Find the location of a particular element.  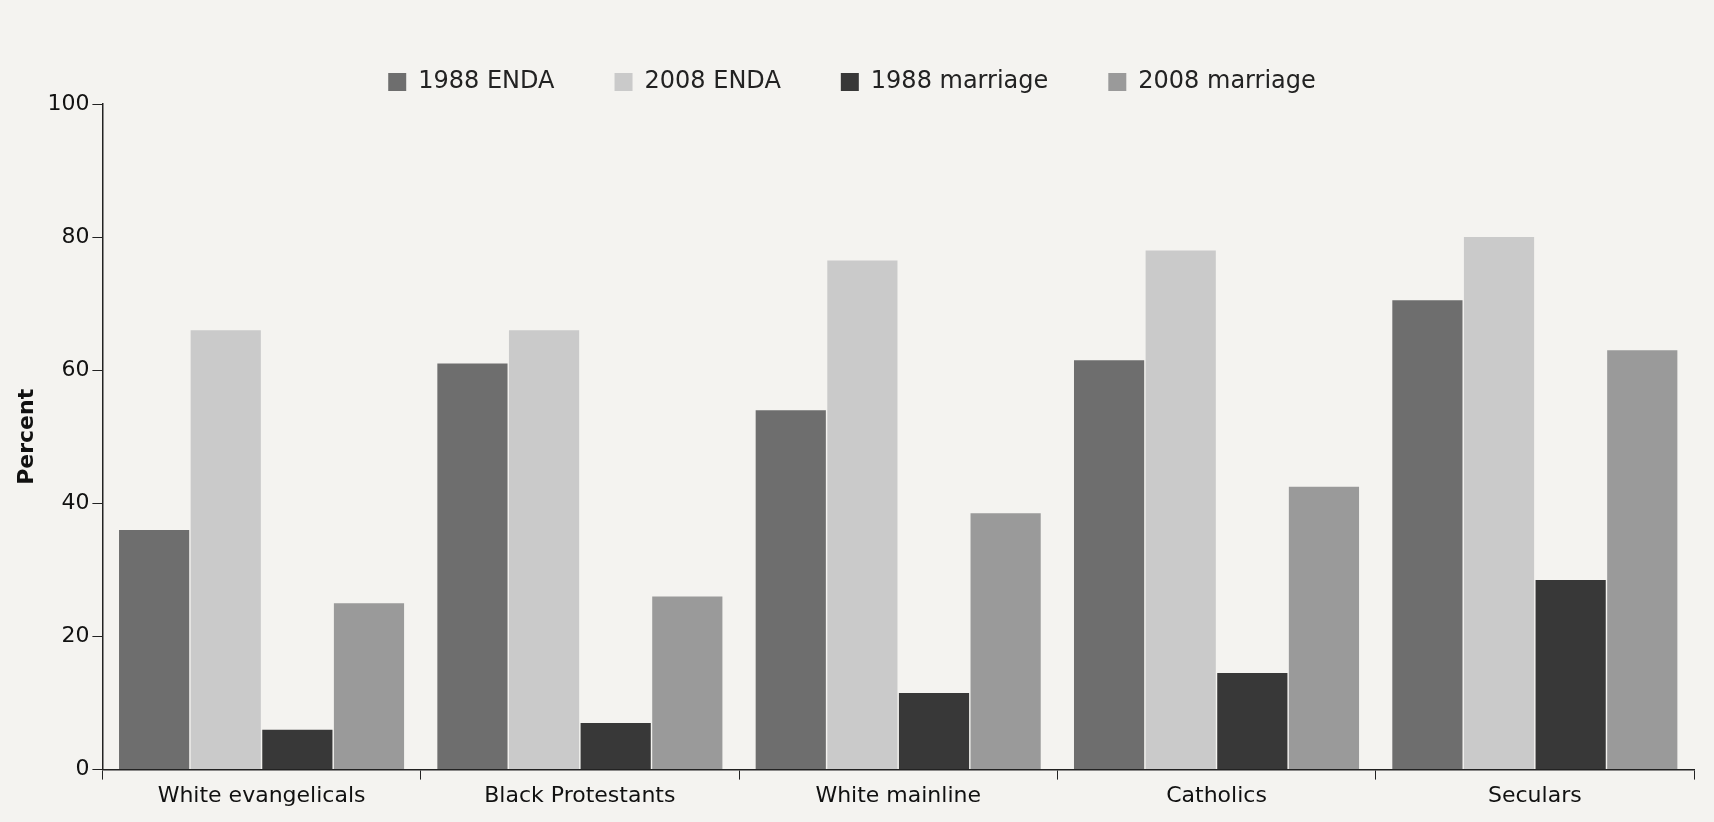

y-tick-label: 0 is located at coordinates (82, 768).